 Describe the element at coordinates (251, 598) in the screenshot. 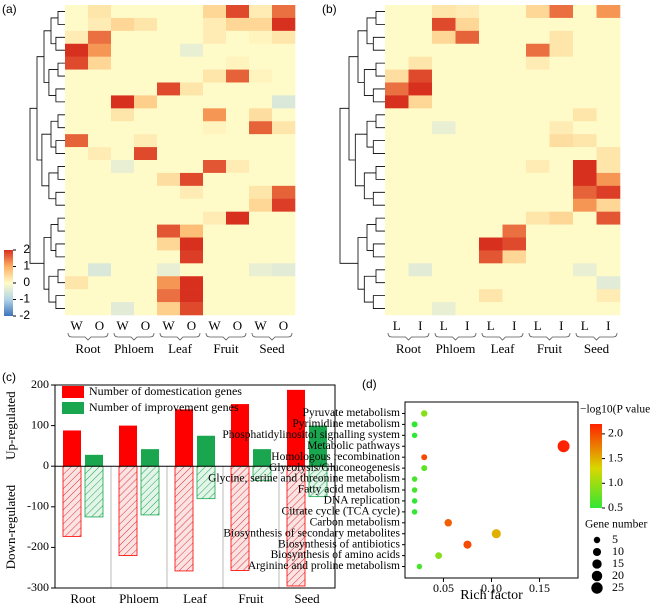

I see `x-tick-label: Fruit` at that location.